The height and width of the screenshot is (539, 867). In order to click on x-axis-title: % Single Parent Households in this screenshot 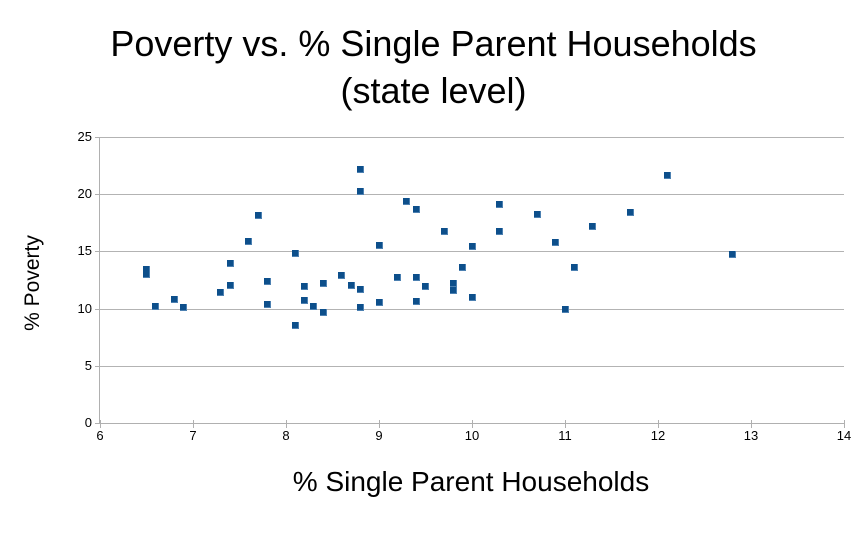, I will do `click(471, 481)`.